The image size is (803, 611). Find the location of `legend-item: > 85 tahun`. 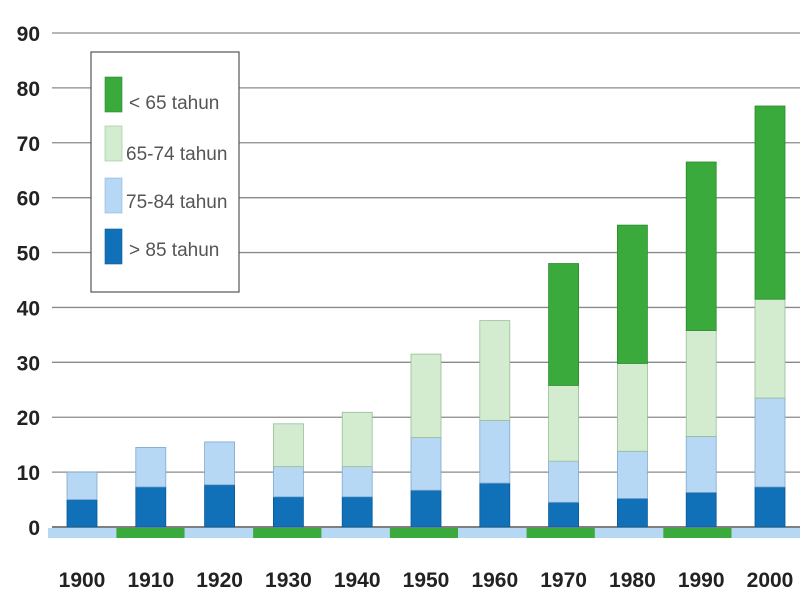

legend-item: > 85 tahun is located at coordinates (161, 246).